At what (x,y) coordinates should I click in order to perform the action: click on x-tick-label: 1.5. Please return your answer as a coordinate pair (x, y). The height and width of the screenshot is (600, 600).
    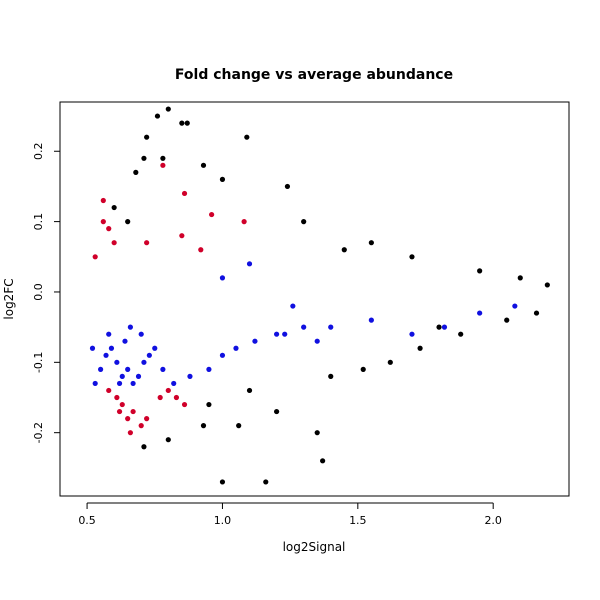
    Looking at the image, I should click on (358, 520).